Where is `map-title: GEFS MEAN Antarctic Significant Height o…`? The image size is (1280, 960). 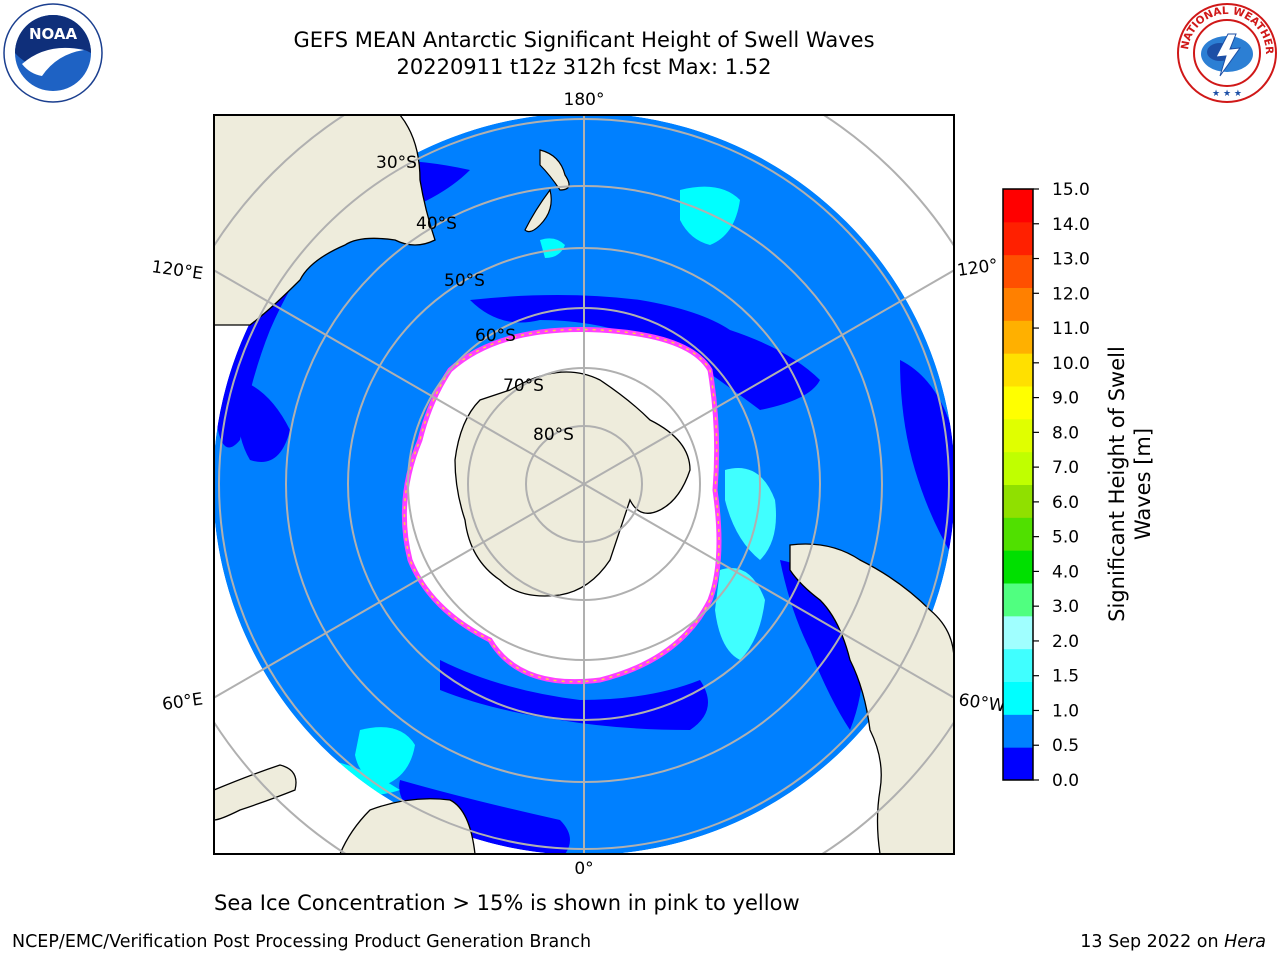
map-title: GEFS MEAN Antarctic Significant Height o… is located at coordinates (584, 40).